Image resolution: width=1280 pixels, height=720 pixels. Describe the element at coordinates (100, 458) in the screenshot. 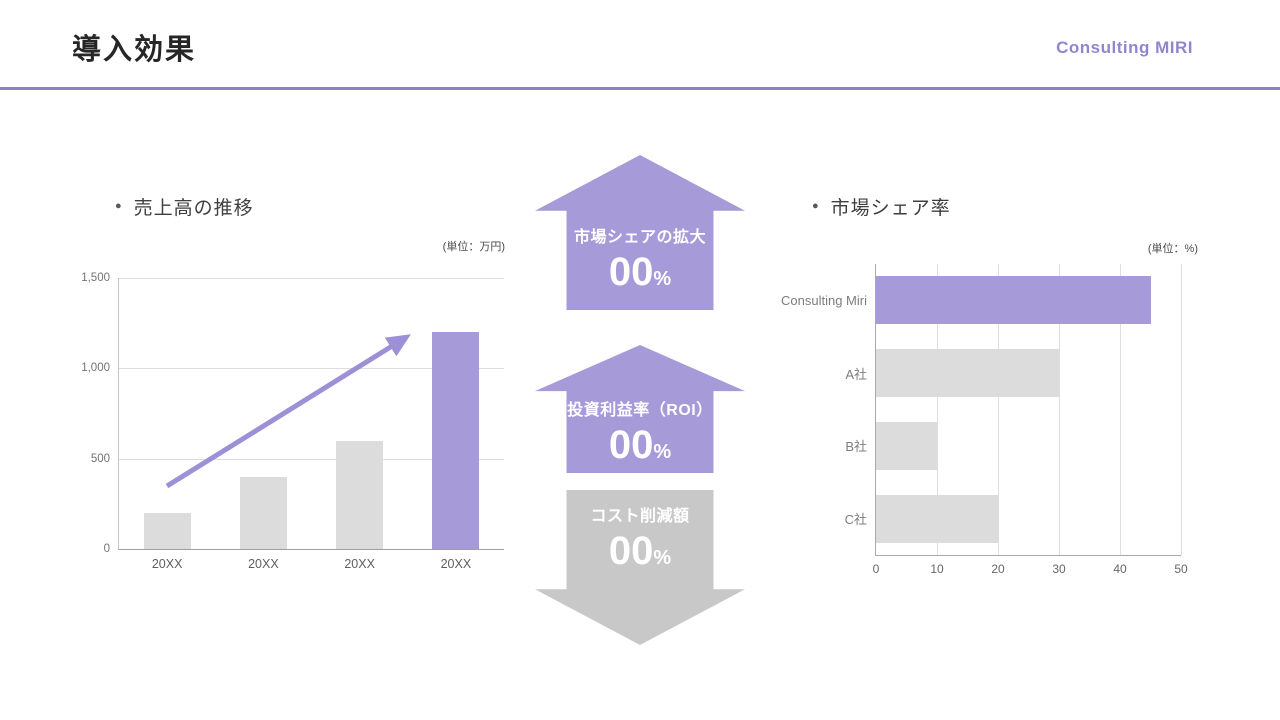

I see `sales-y-tick-label: 500` at that location.